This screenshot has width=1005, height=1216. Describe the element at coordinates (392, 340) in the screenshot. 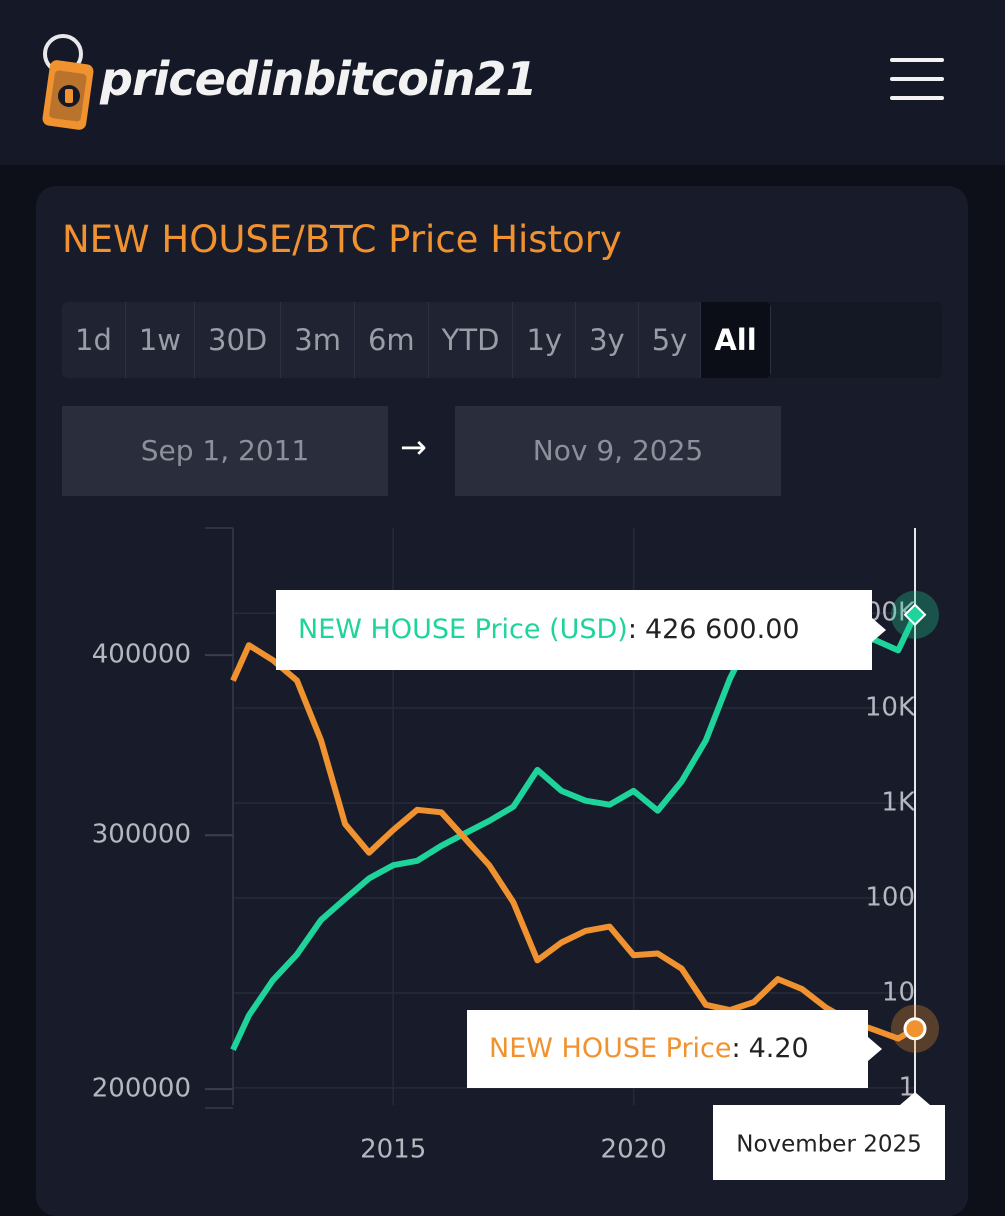

I see `range-button: 6m` at that location.